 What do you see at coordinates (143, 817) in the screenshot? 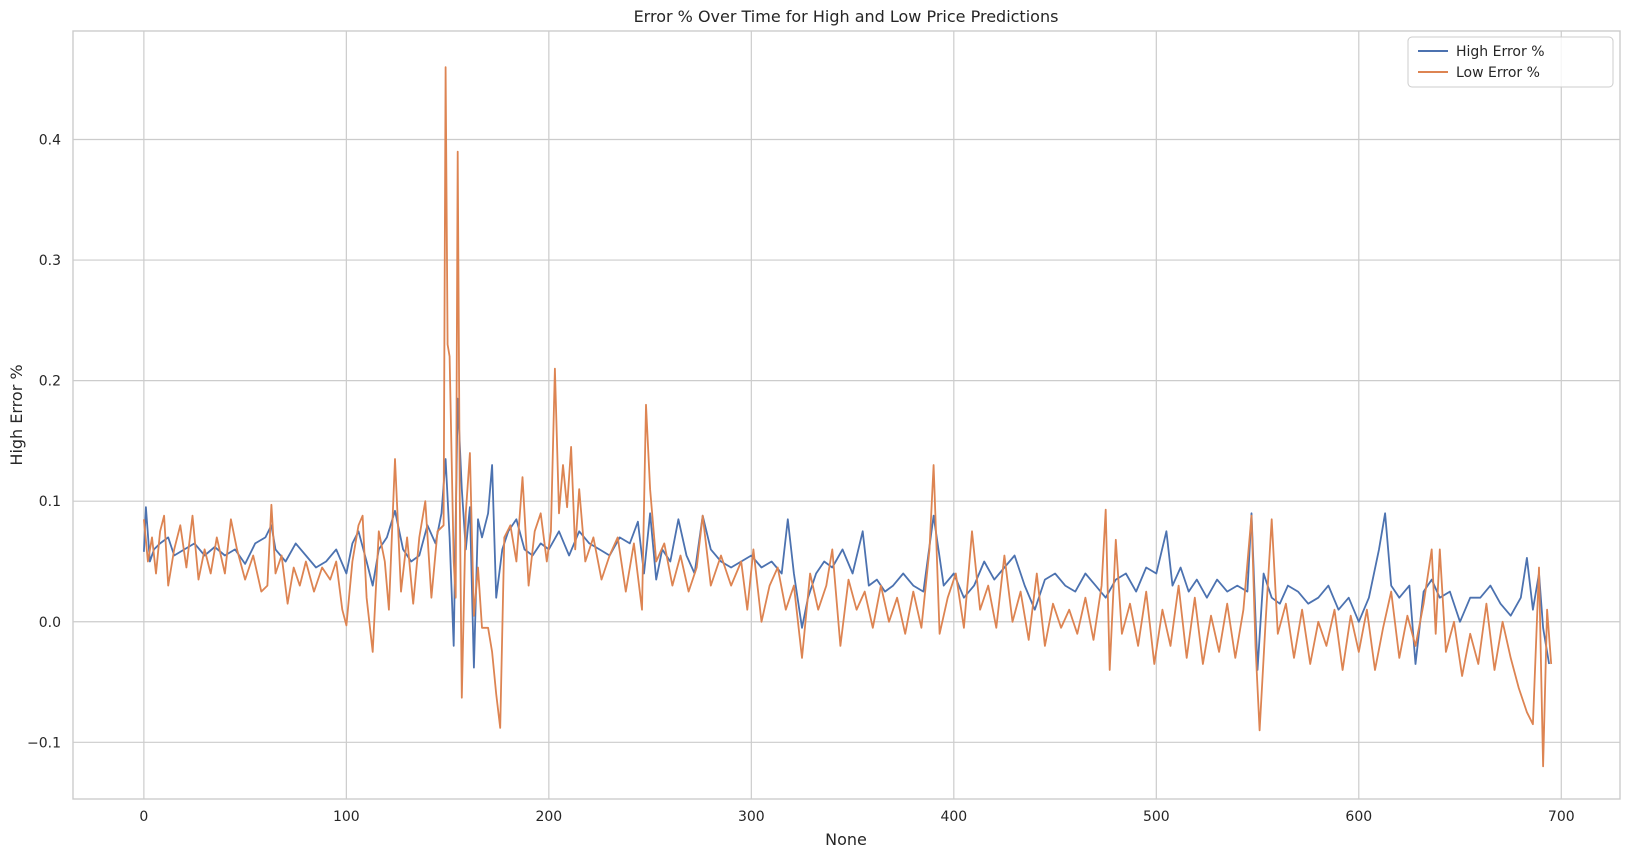
I see `x-tick-label: 0` at bounding box center [143, 817].